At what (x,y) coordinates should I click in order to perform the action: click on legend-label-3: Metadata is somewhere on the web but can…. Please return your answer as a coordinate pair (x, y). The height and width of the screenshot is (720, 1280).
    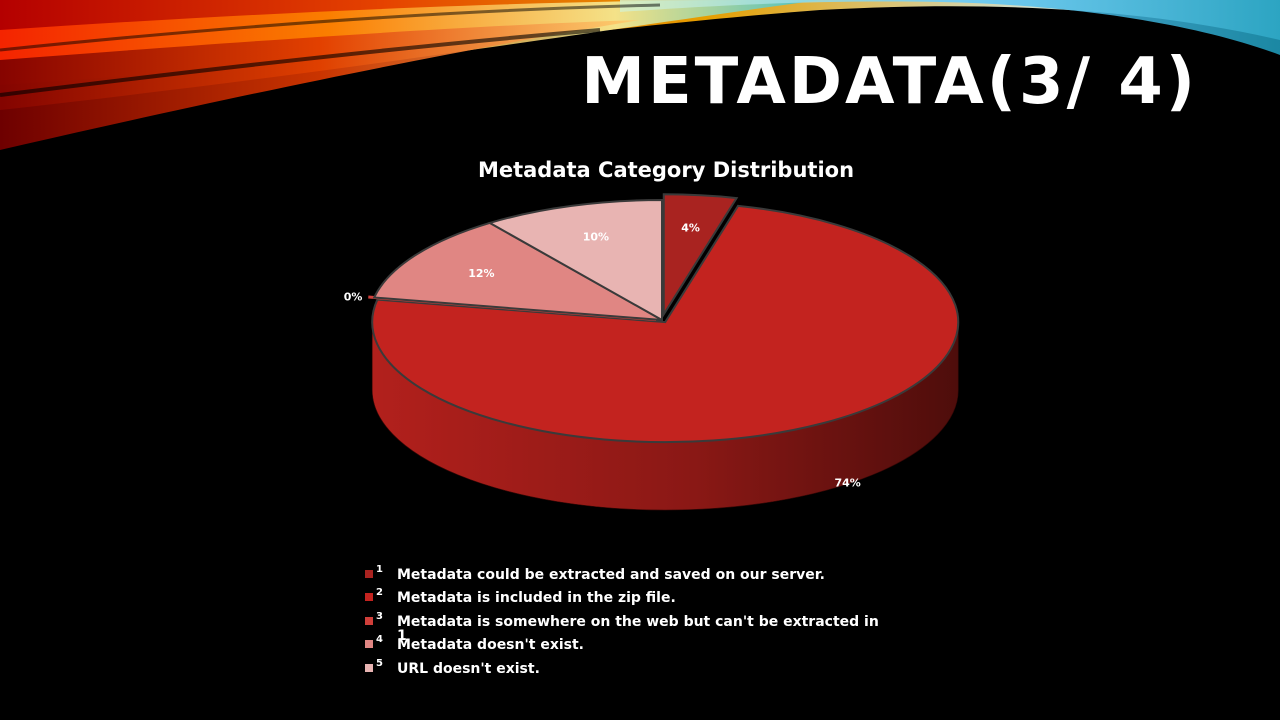
    Looking at the image, I should click on (638, 622).